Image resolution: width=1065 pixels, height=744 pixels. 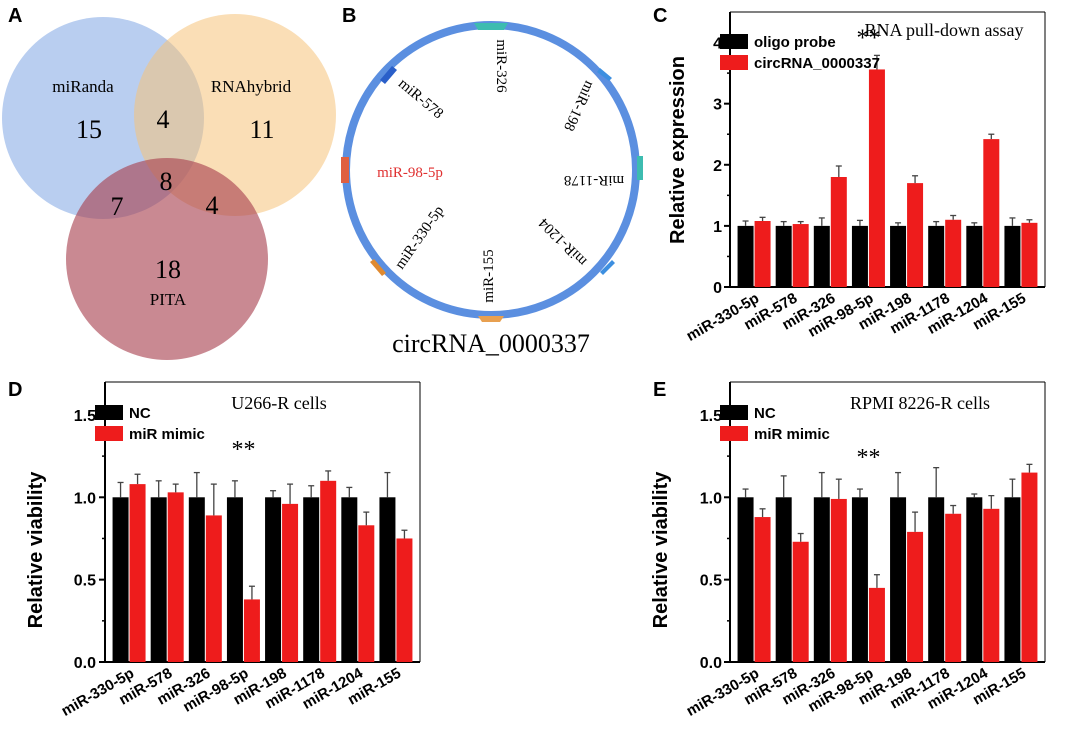 I want to click on chart-c-bars: **, so click(x=887, y=156).